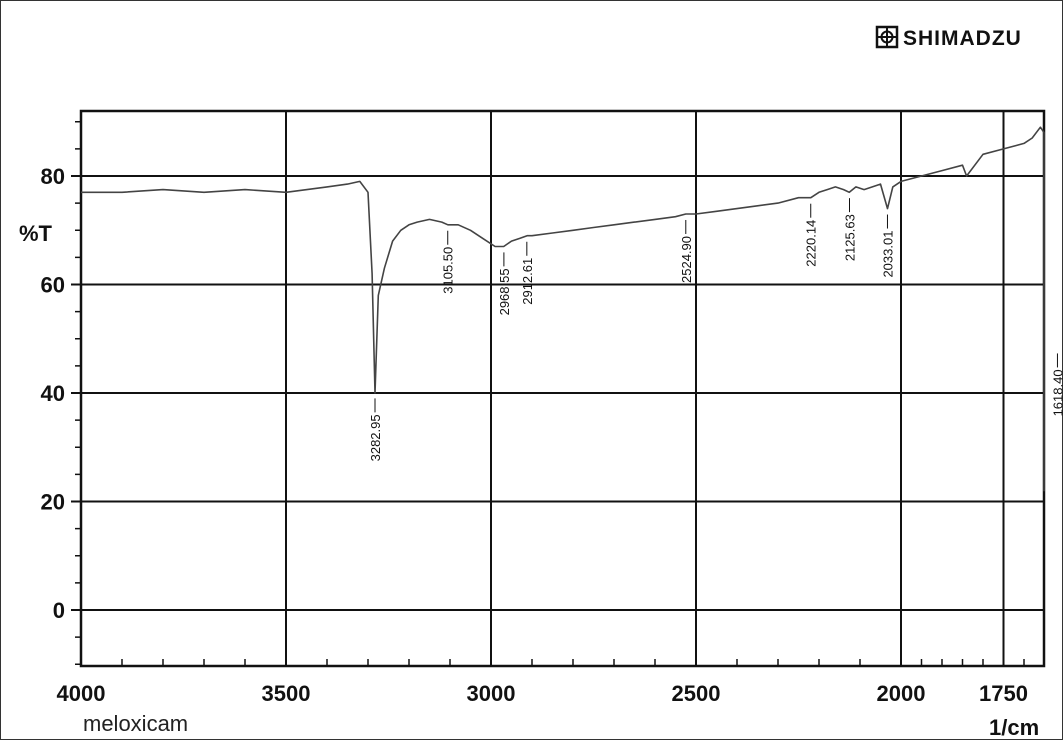  What do you see at coordinates (1056, 392) in the screenshot?
I see `peak-label: 1618.40` at bounding box center [1056, 392].